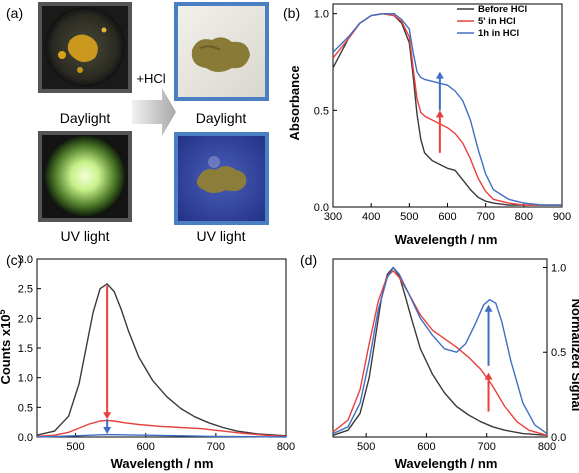 This screenshot has height=473, width=579. I want to click on d-ytick-label: 0.5, so click(558, 353).